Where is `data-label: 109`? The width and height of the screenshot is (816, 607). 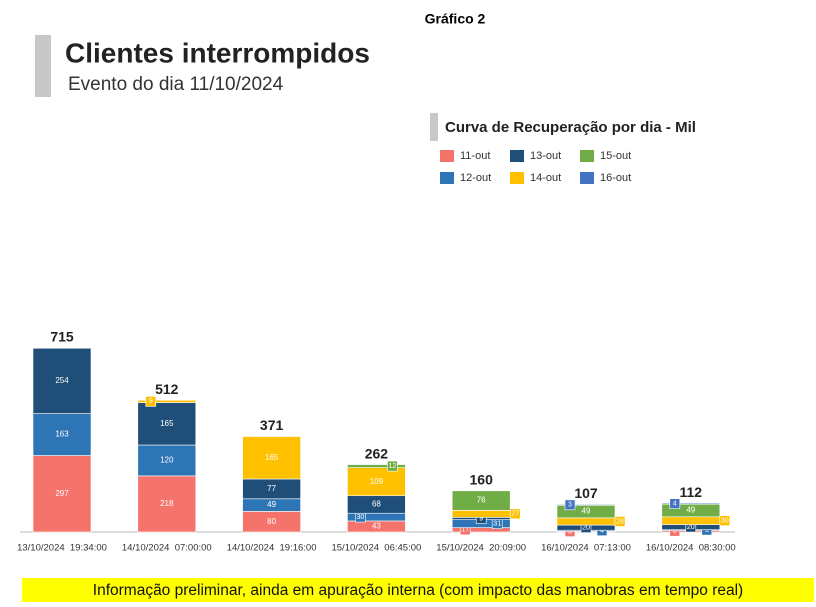 data-label: 109 is located at coordinates (377, 481).